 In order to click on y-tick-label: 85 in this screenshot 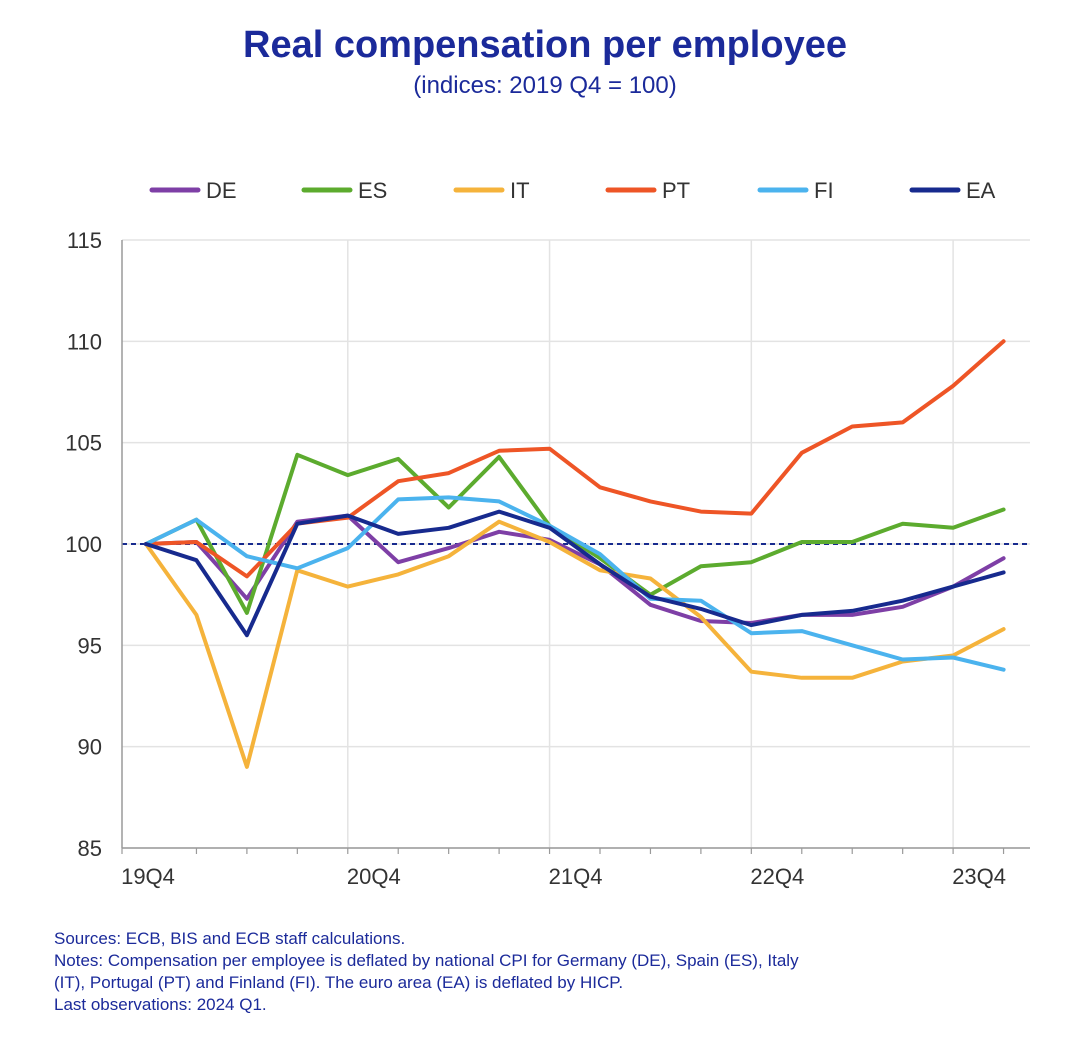, I will do `click(90, 848)`.